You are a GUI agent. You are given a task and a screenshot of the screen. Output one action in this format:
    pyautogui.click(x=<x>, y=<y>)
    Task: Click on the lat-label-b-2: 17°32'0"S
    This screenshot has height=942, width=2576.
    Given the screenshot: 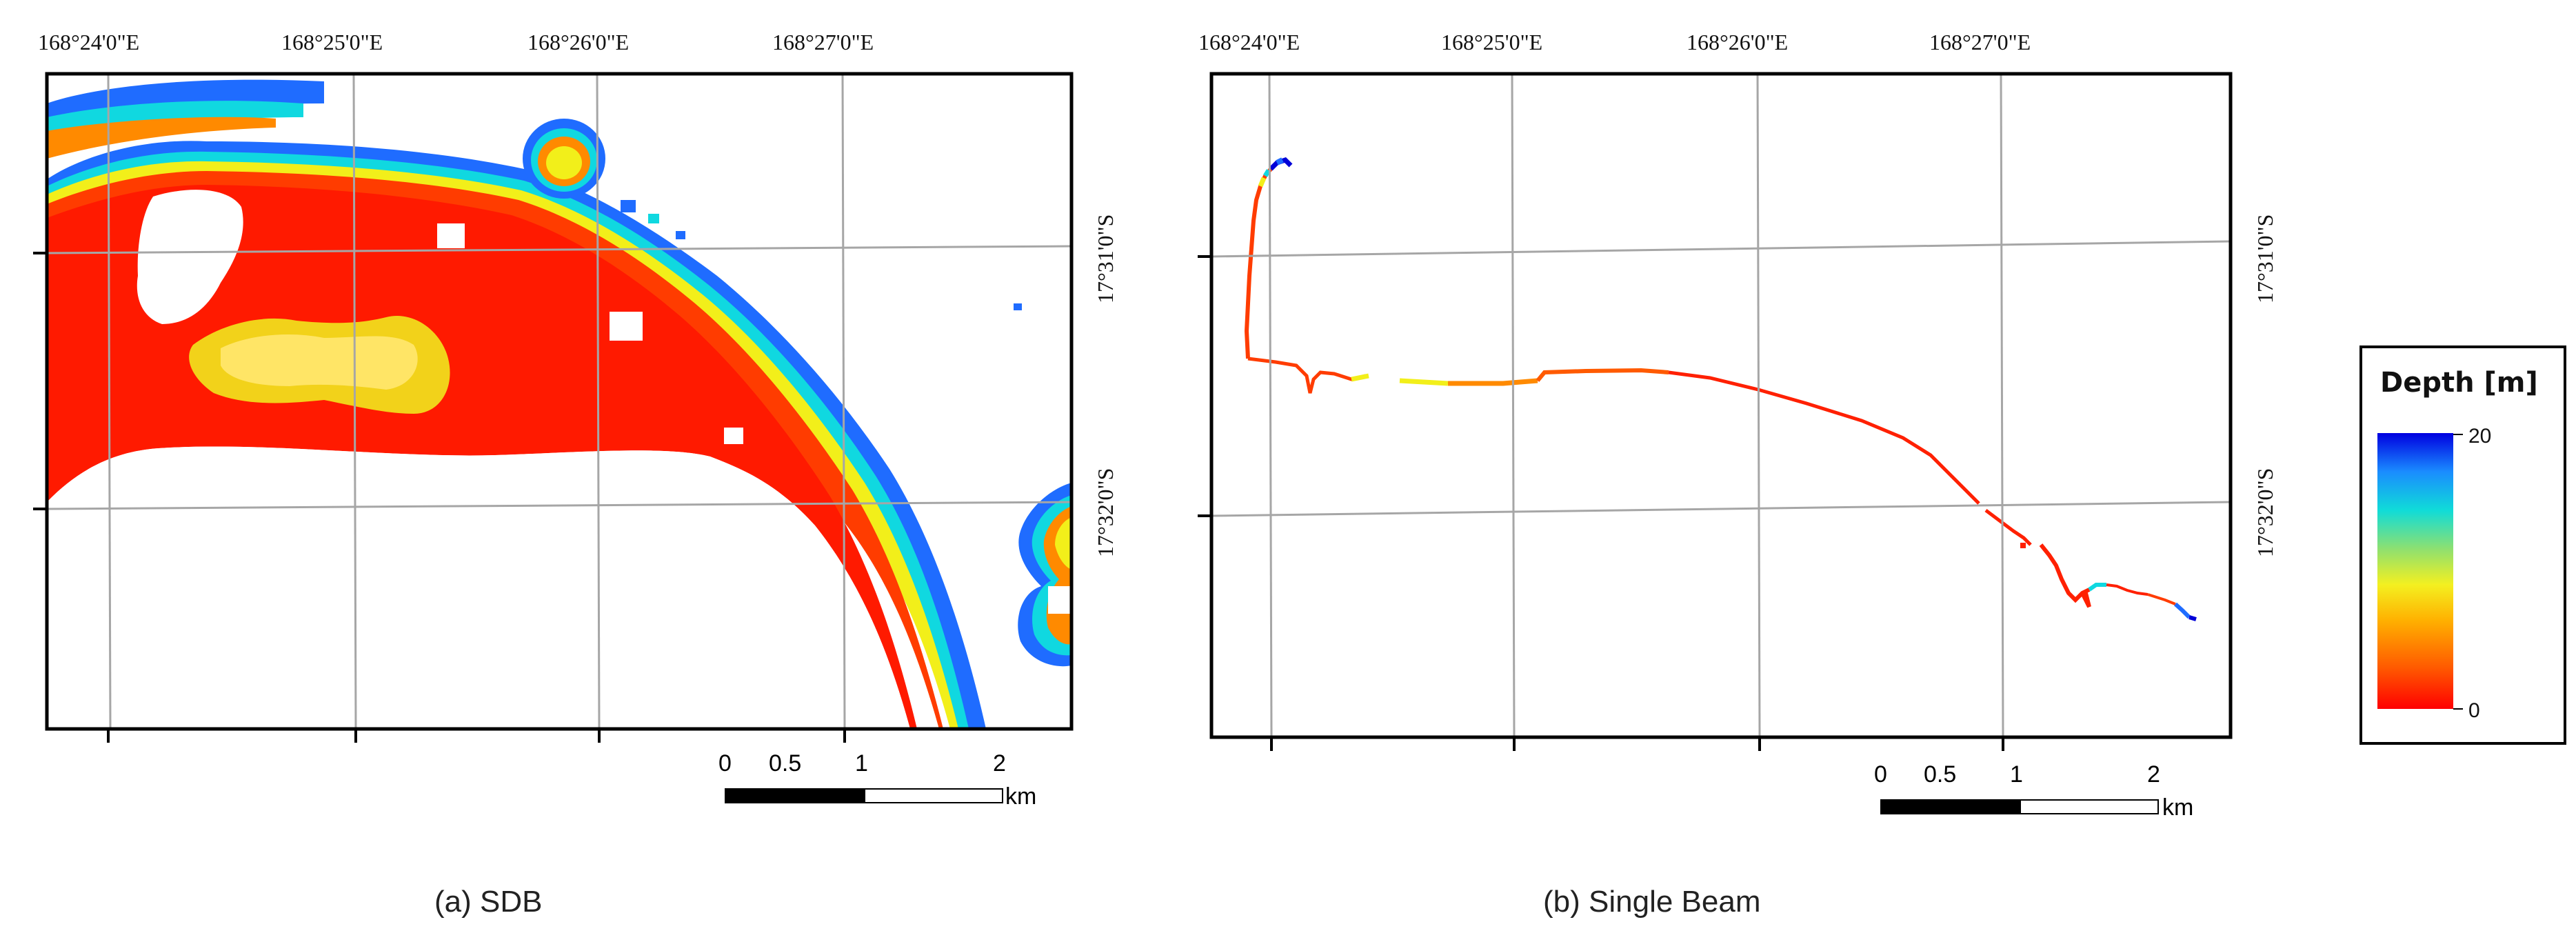 What is the action you would take?
    pyautogui.click(x=2265, y=512)
    